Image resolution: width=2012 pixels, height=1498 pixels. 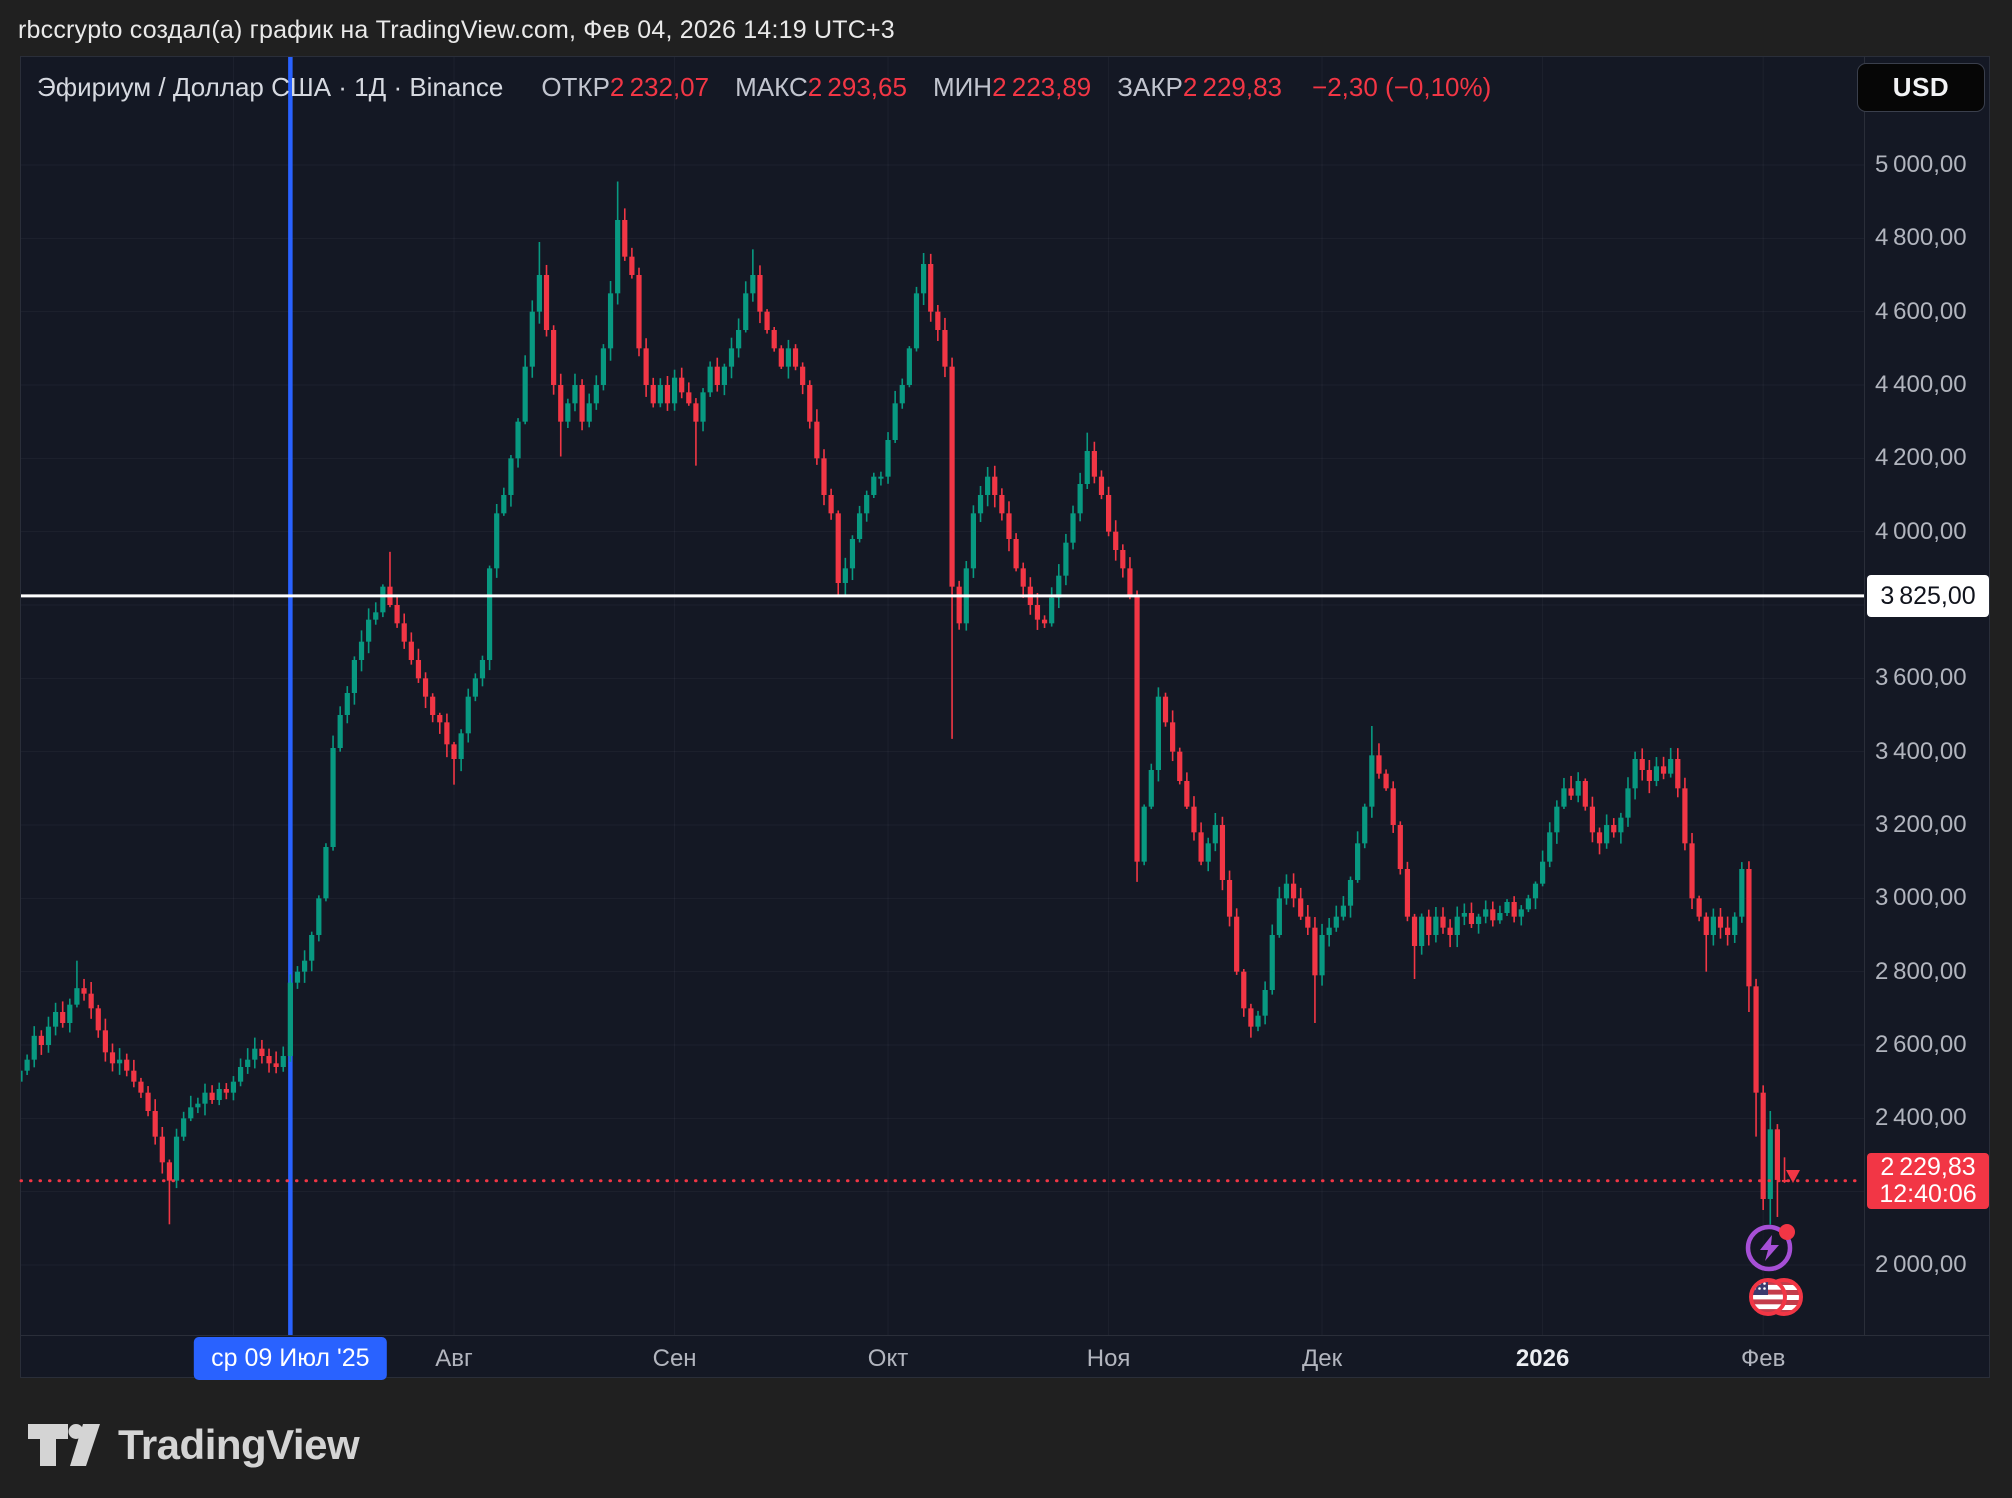 What do you see at coordinates (1921, 678) in the screenshot?
I see `price-axis-label: 3 600,00` at bounding box center [1921, 678].